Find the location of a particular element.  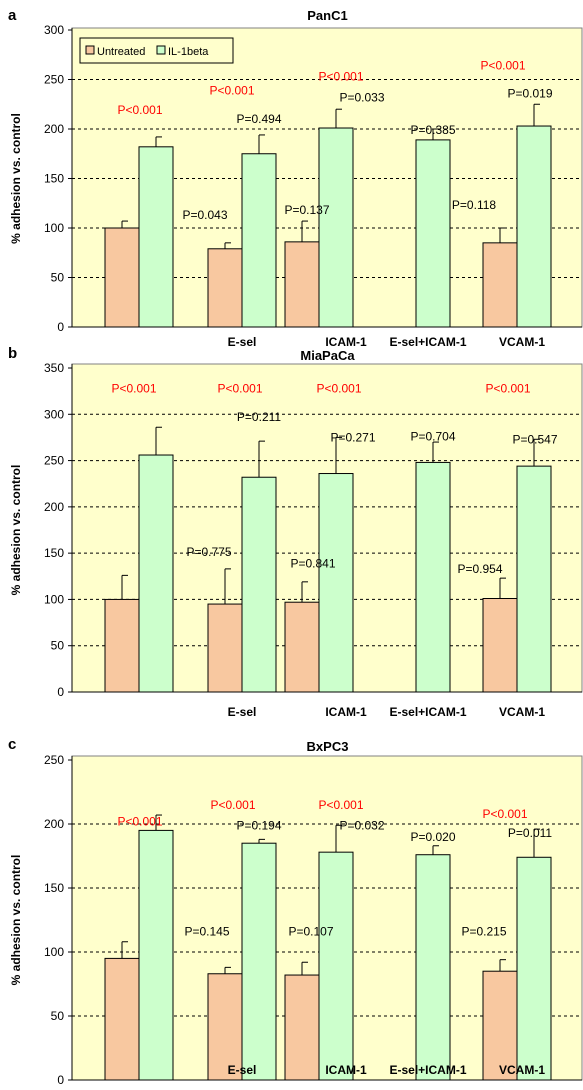

p-value-label: P=0.019 is located at coordinates (529, 93).